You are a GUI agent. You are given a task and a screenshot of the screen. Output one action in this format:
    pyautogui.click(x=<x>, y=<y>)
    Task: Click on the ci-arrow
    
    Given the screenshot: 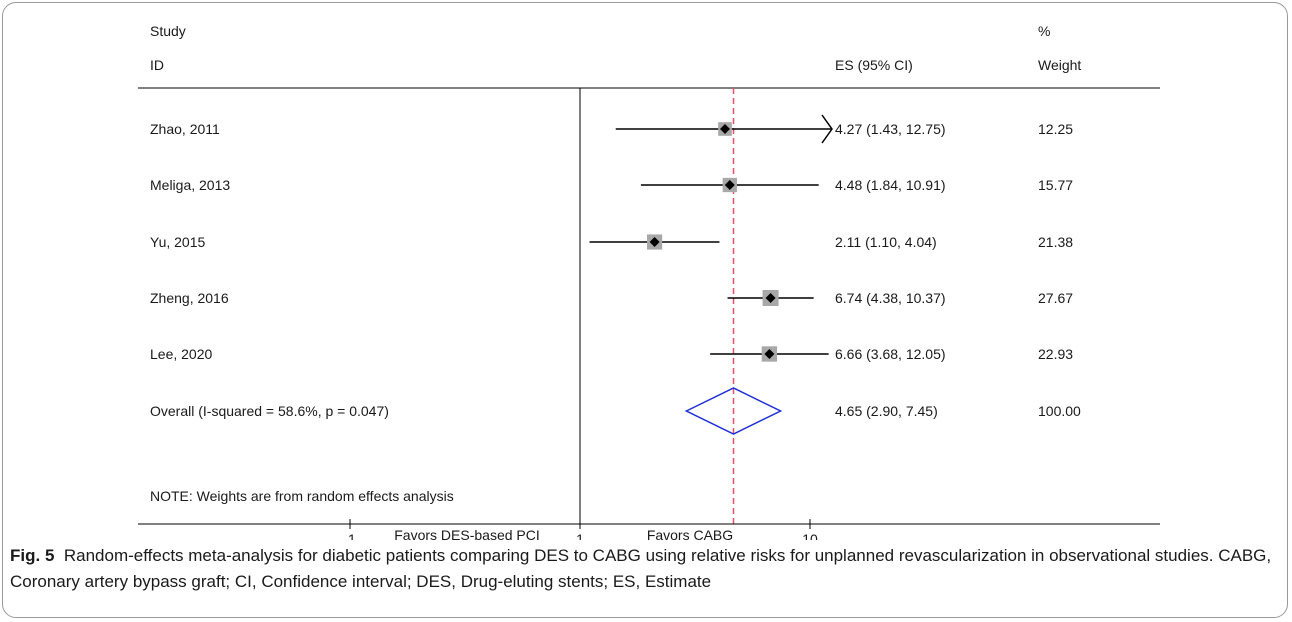 What is the action you would take?
    pyautogui.click(x=827, y=129)
    